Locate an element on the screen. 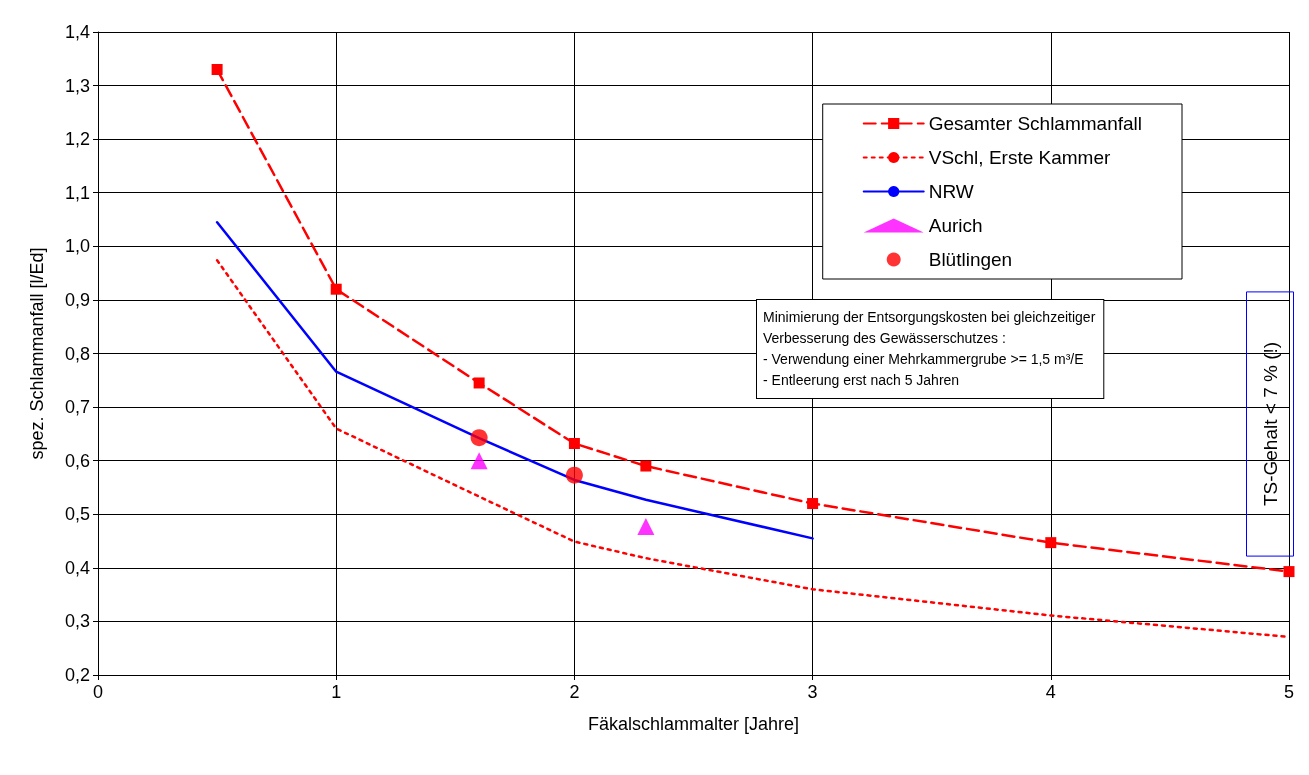 The height and width of the screenshot is (775, 1309). x-tick-label: 3 is located at coordinates (812, 692).